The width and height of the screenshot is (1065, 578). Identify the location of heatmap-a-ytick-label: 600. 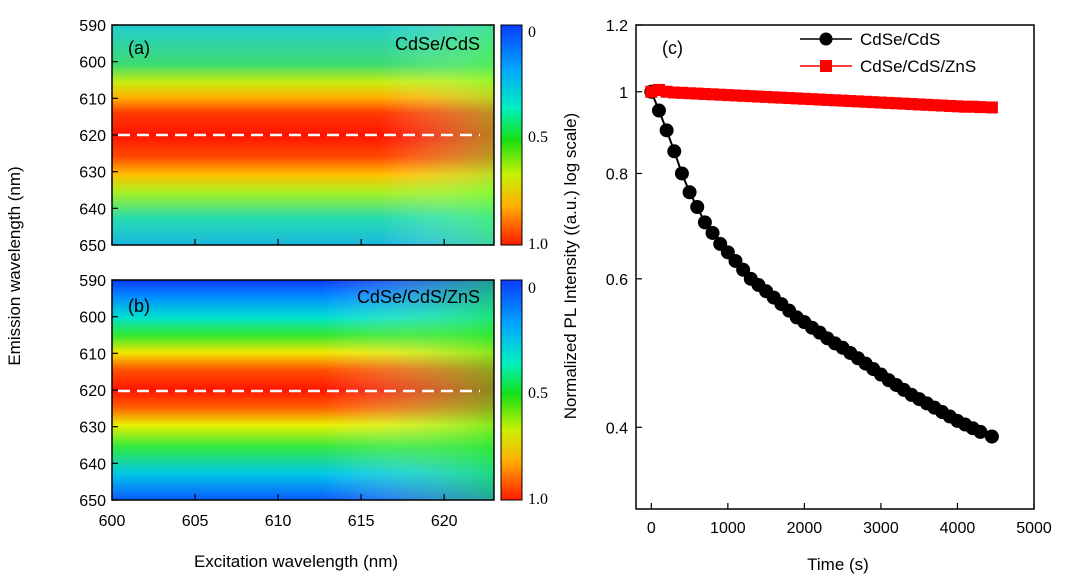
(92, 63).